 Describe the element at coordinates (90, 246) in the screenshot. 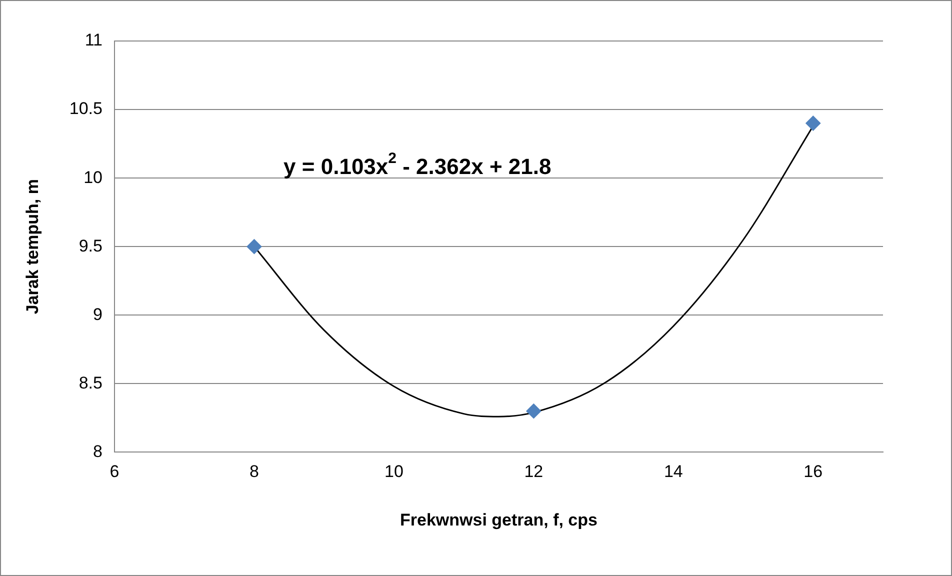

I see `y-tick-label: 9.5` at that location.